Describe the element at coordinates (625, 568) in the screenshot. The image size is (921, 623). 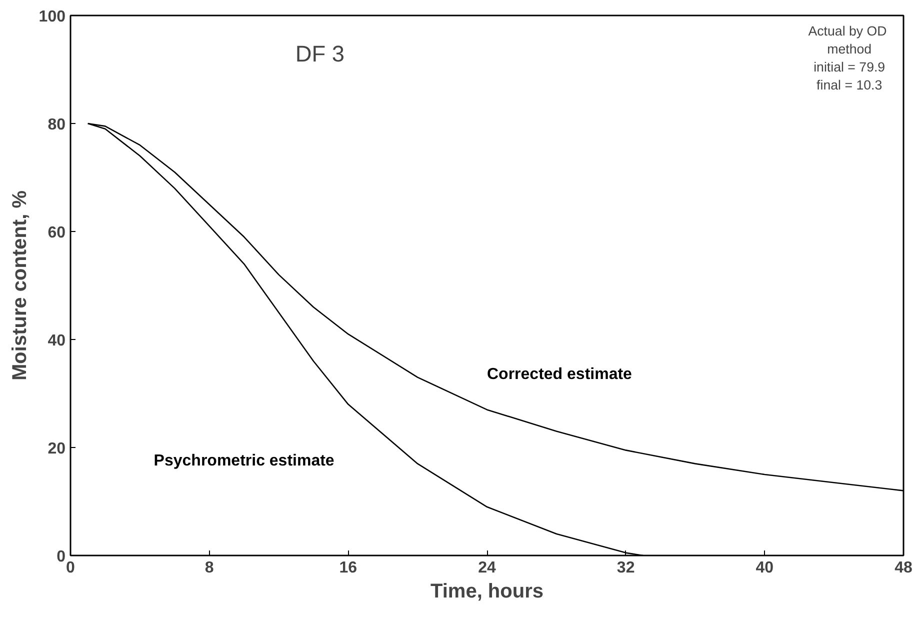
I see `x-tick-label: 32` at that location.